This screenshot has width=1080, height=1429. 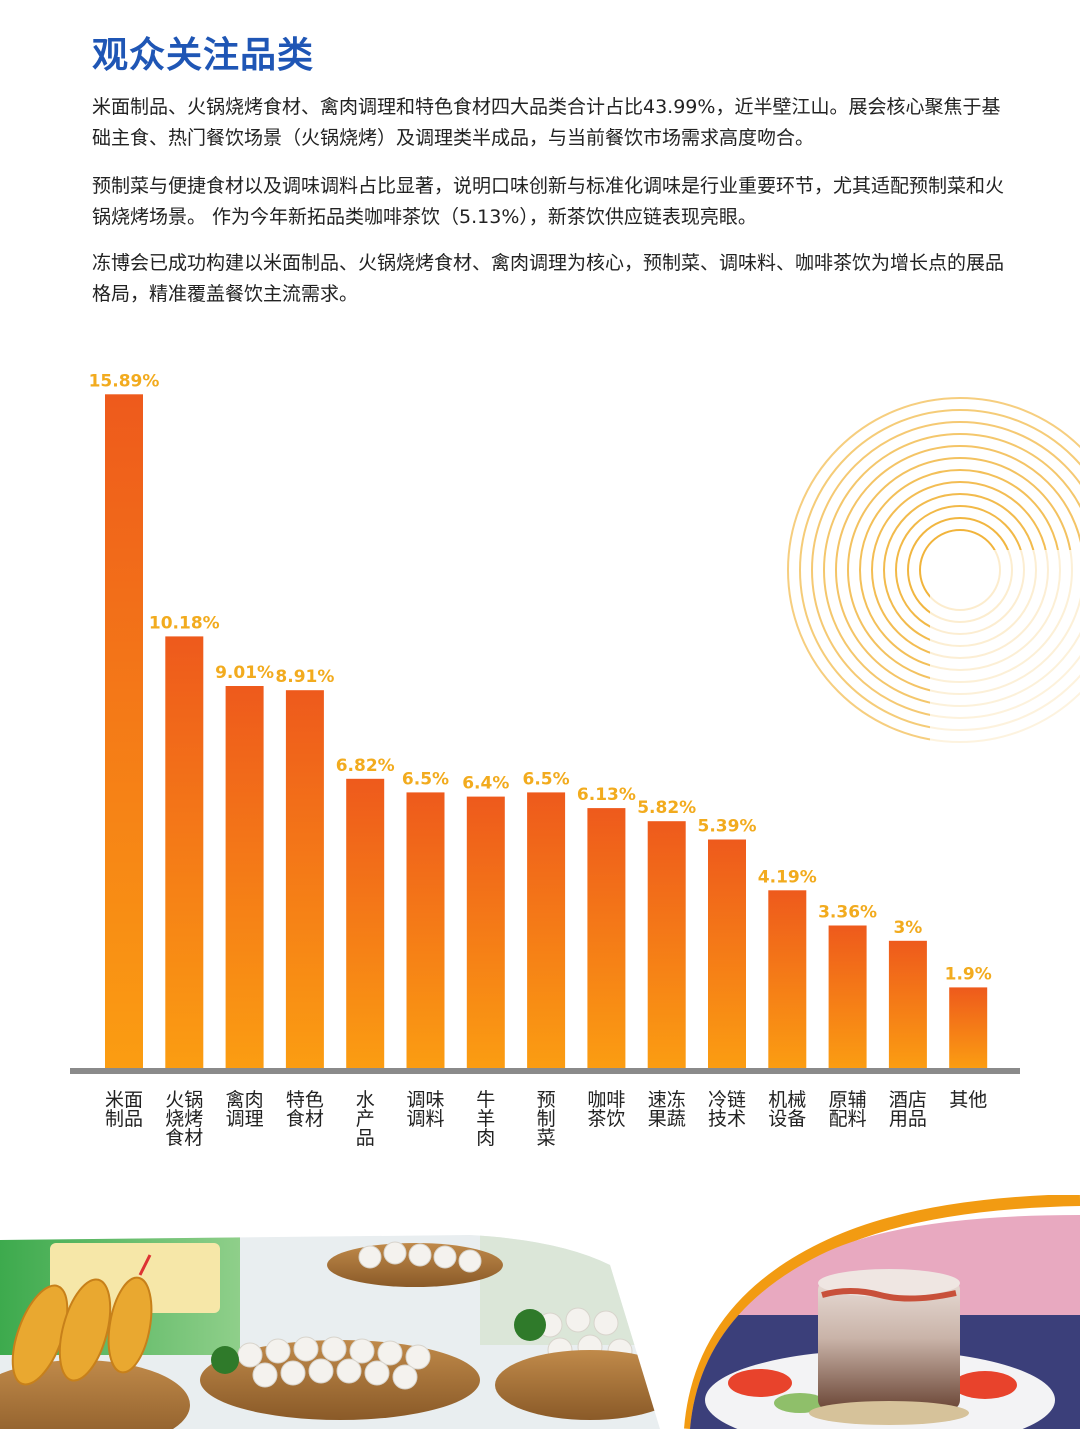 What do you see at coordinates (245, 1100) in the screenshot?
I see `category-tick-label: 禽肉` at bounding box center [245, 1100].